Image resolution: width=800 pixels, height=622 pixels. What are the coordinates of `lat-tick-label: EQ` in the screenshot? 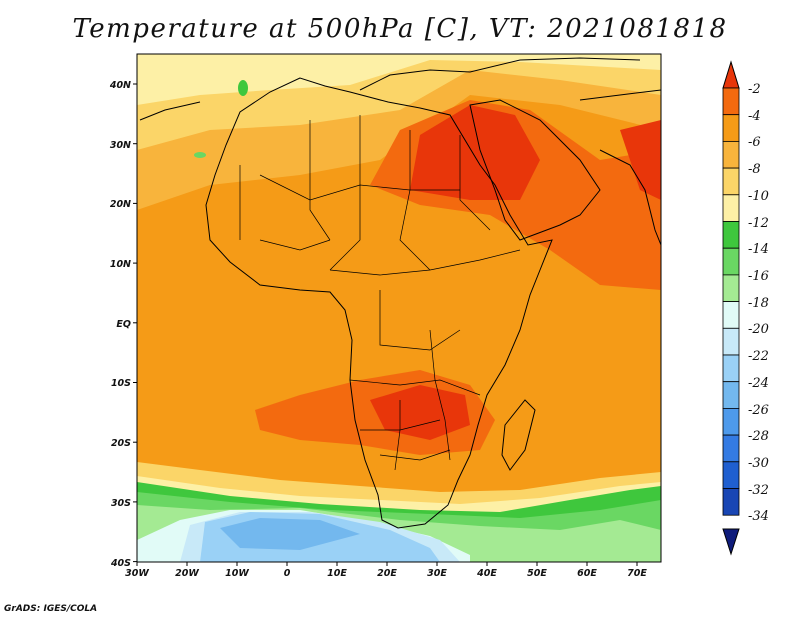 It's located at (123, 324).